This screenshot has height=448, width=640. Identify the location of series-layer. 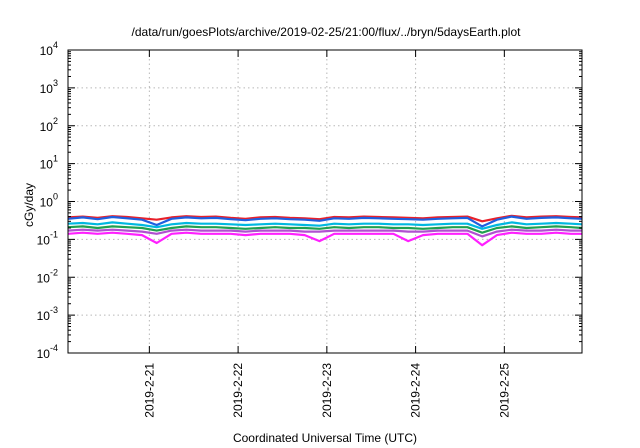
(325, 230).